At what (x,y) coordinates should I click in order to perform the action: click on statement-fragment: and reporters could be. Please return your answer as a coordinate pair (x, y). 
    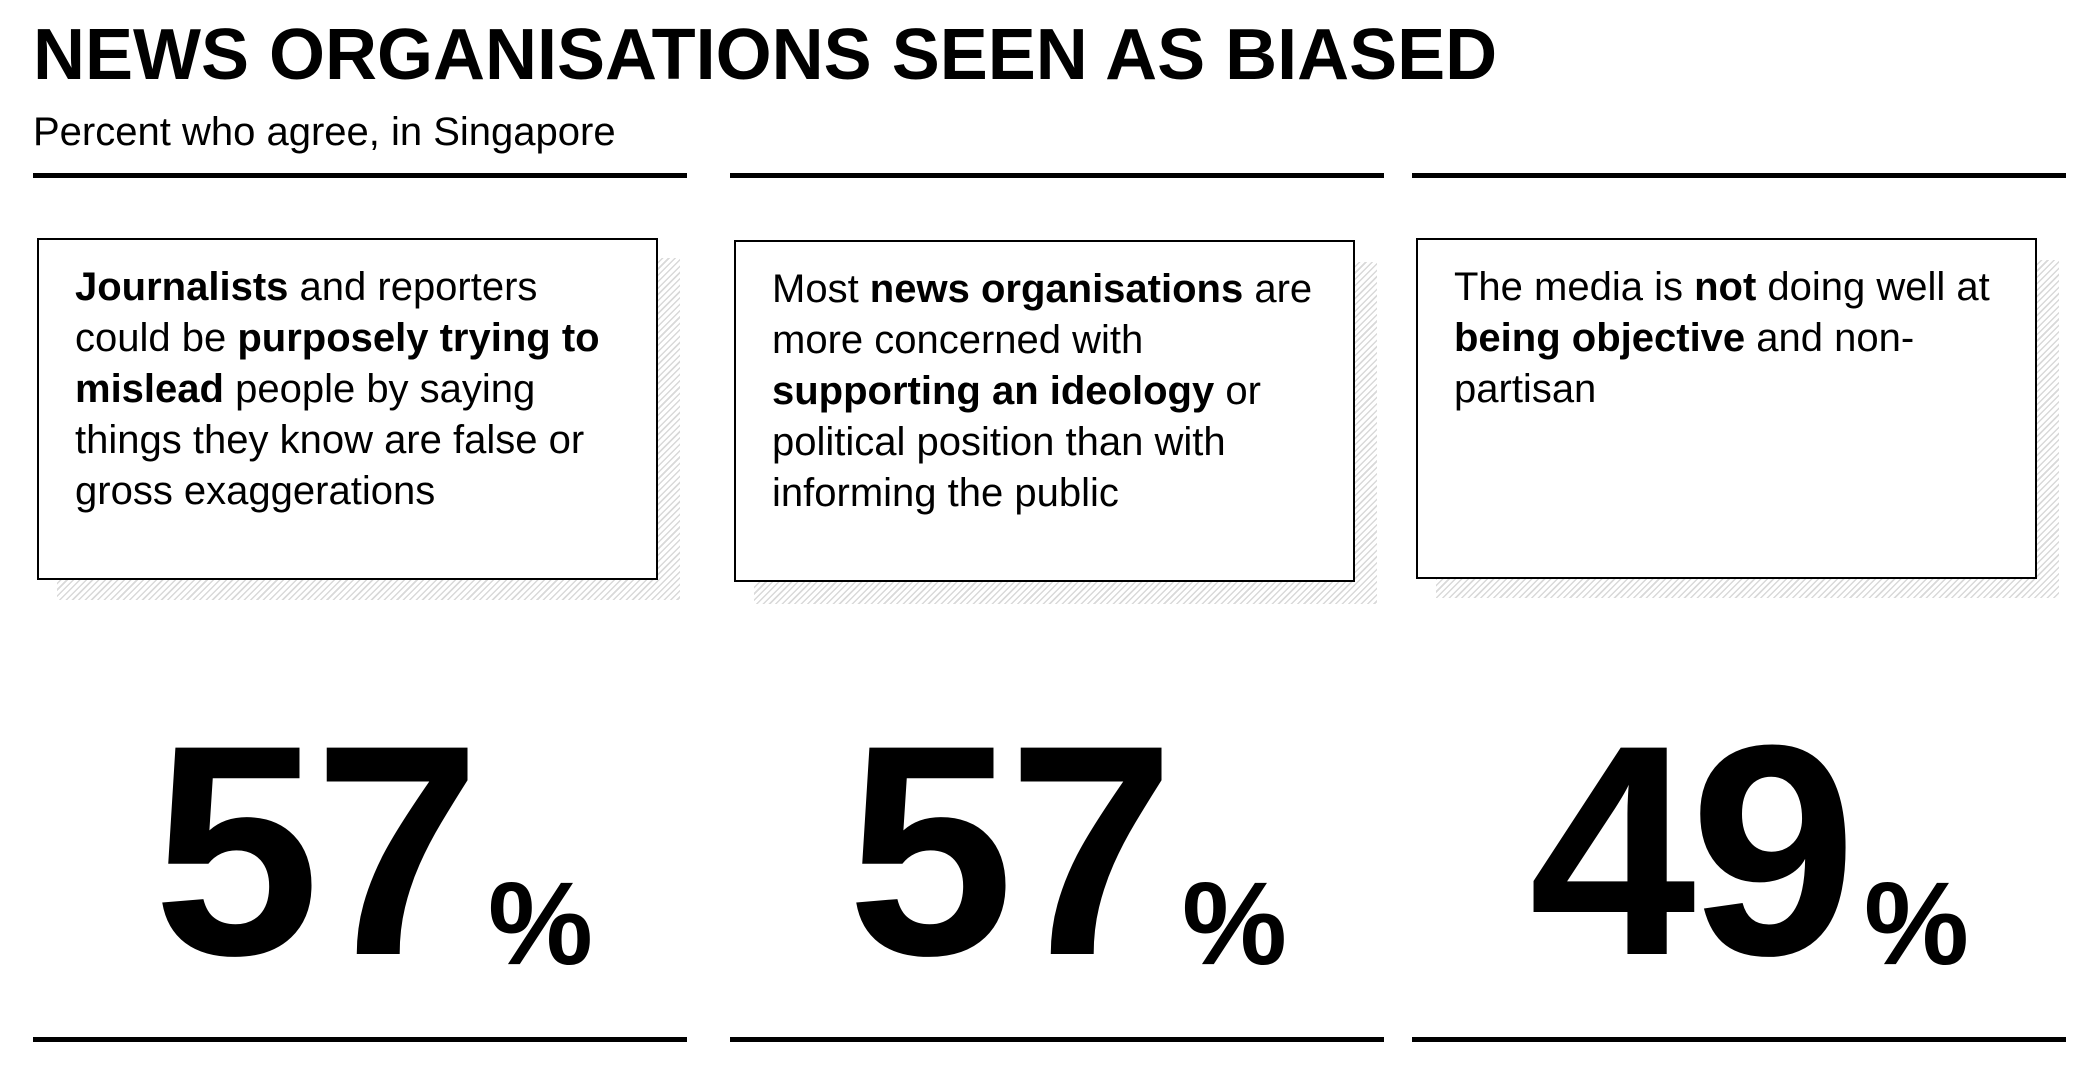
    Looking at the image, I should click on (306, 312).